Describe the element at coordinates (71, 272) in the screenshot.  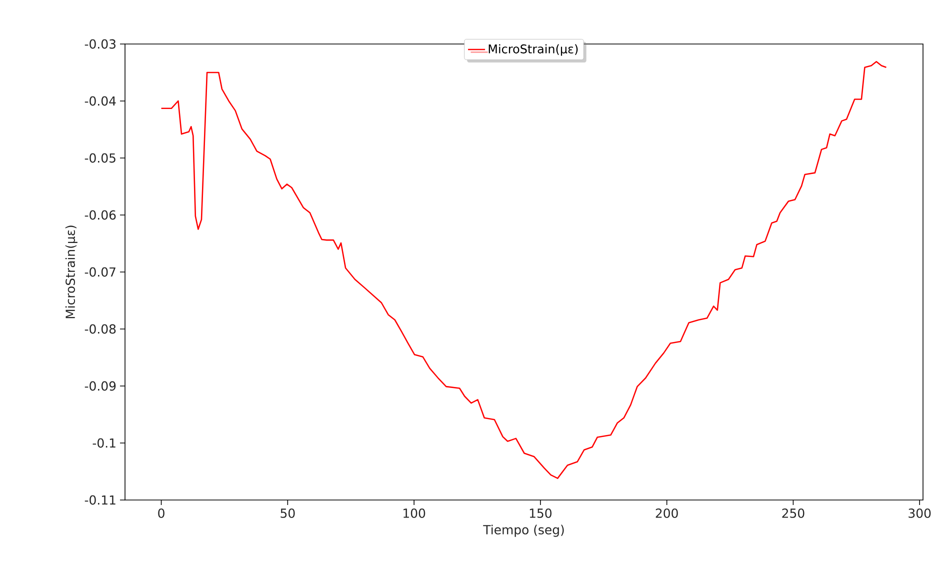
I see `y-axis-title: MicroStrain(με)` at that location.